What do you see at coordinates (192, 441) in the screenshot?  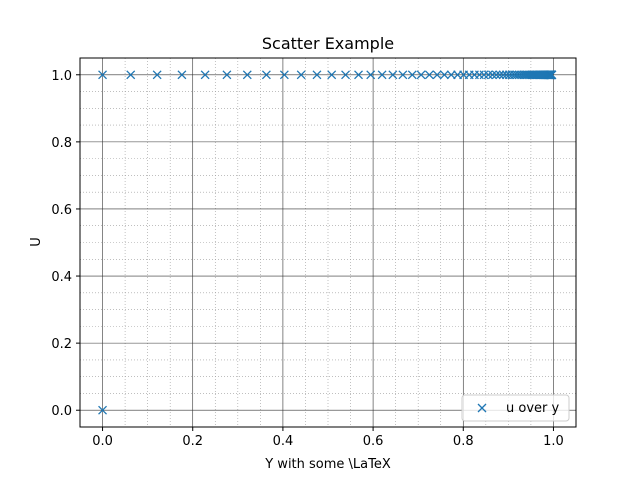 I see `x-tick-label: 0.2` at bounding box center [192, 441].